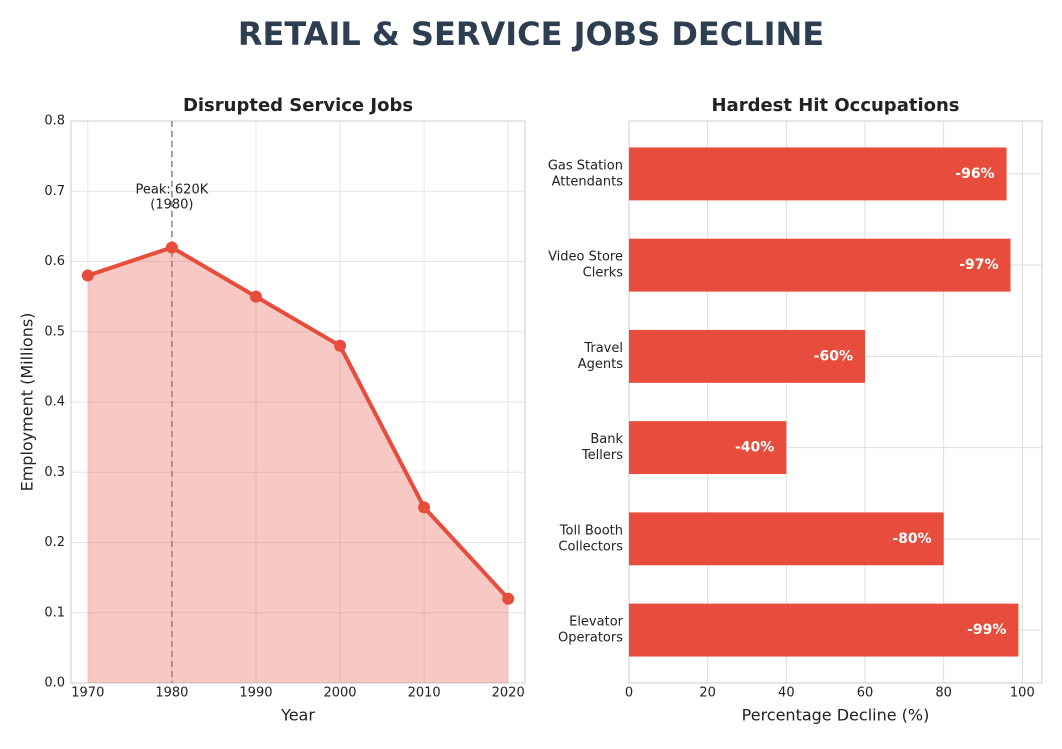 Image resolution: width=1062 pixels, height=749 pixels. Describe the element at coordinates (629, 693) in the screenshot. I see `x-tick-label: 0` at that location.